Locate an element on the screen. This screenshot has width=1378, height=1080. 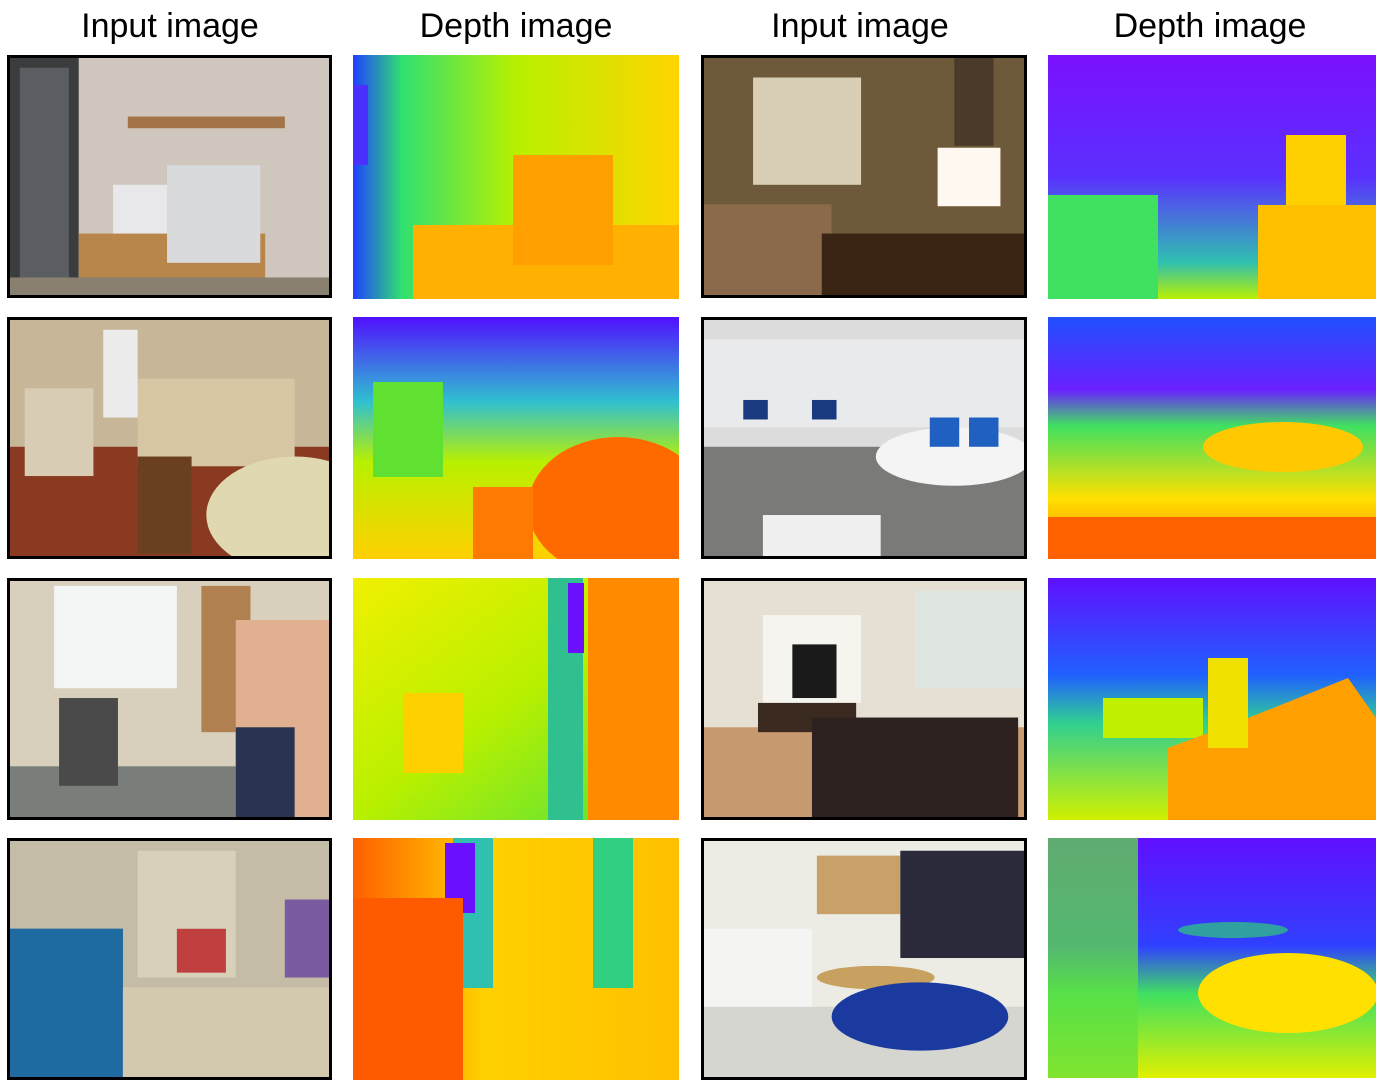
depth-image-classroom is located at coordinates (1212, 958).